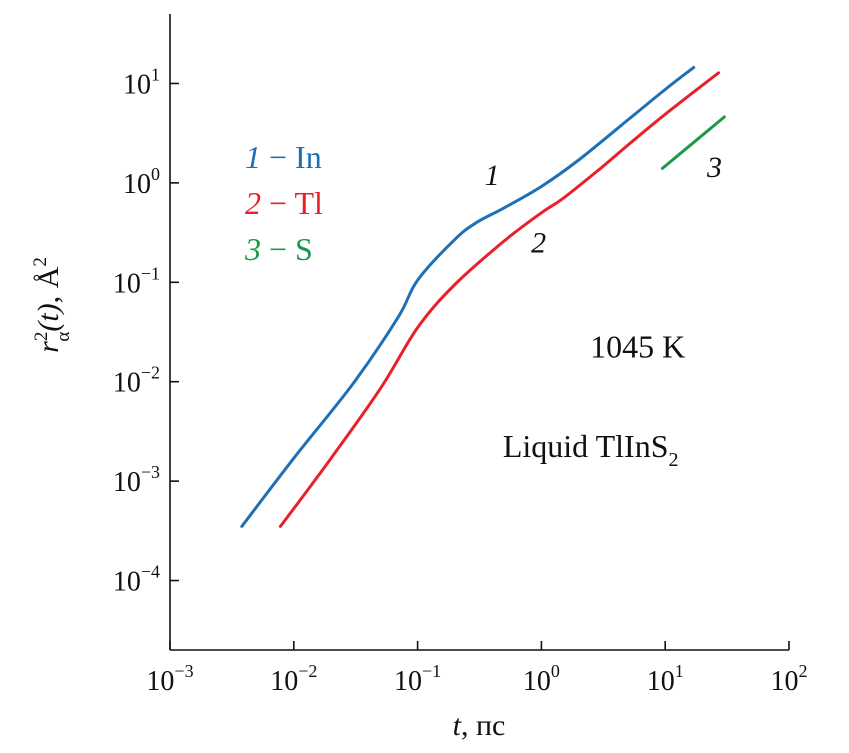 The width and height of the screenshot is (849, 753). What do you see at coordinates (637, 347) in the screenshot?
I see `temperature-annotation: 1045 K` at bounding box center [637, 347].